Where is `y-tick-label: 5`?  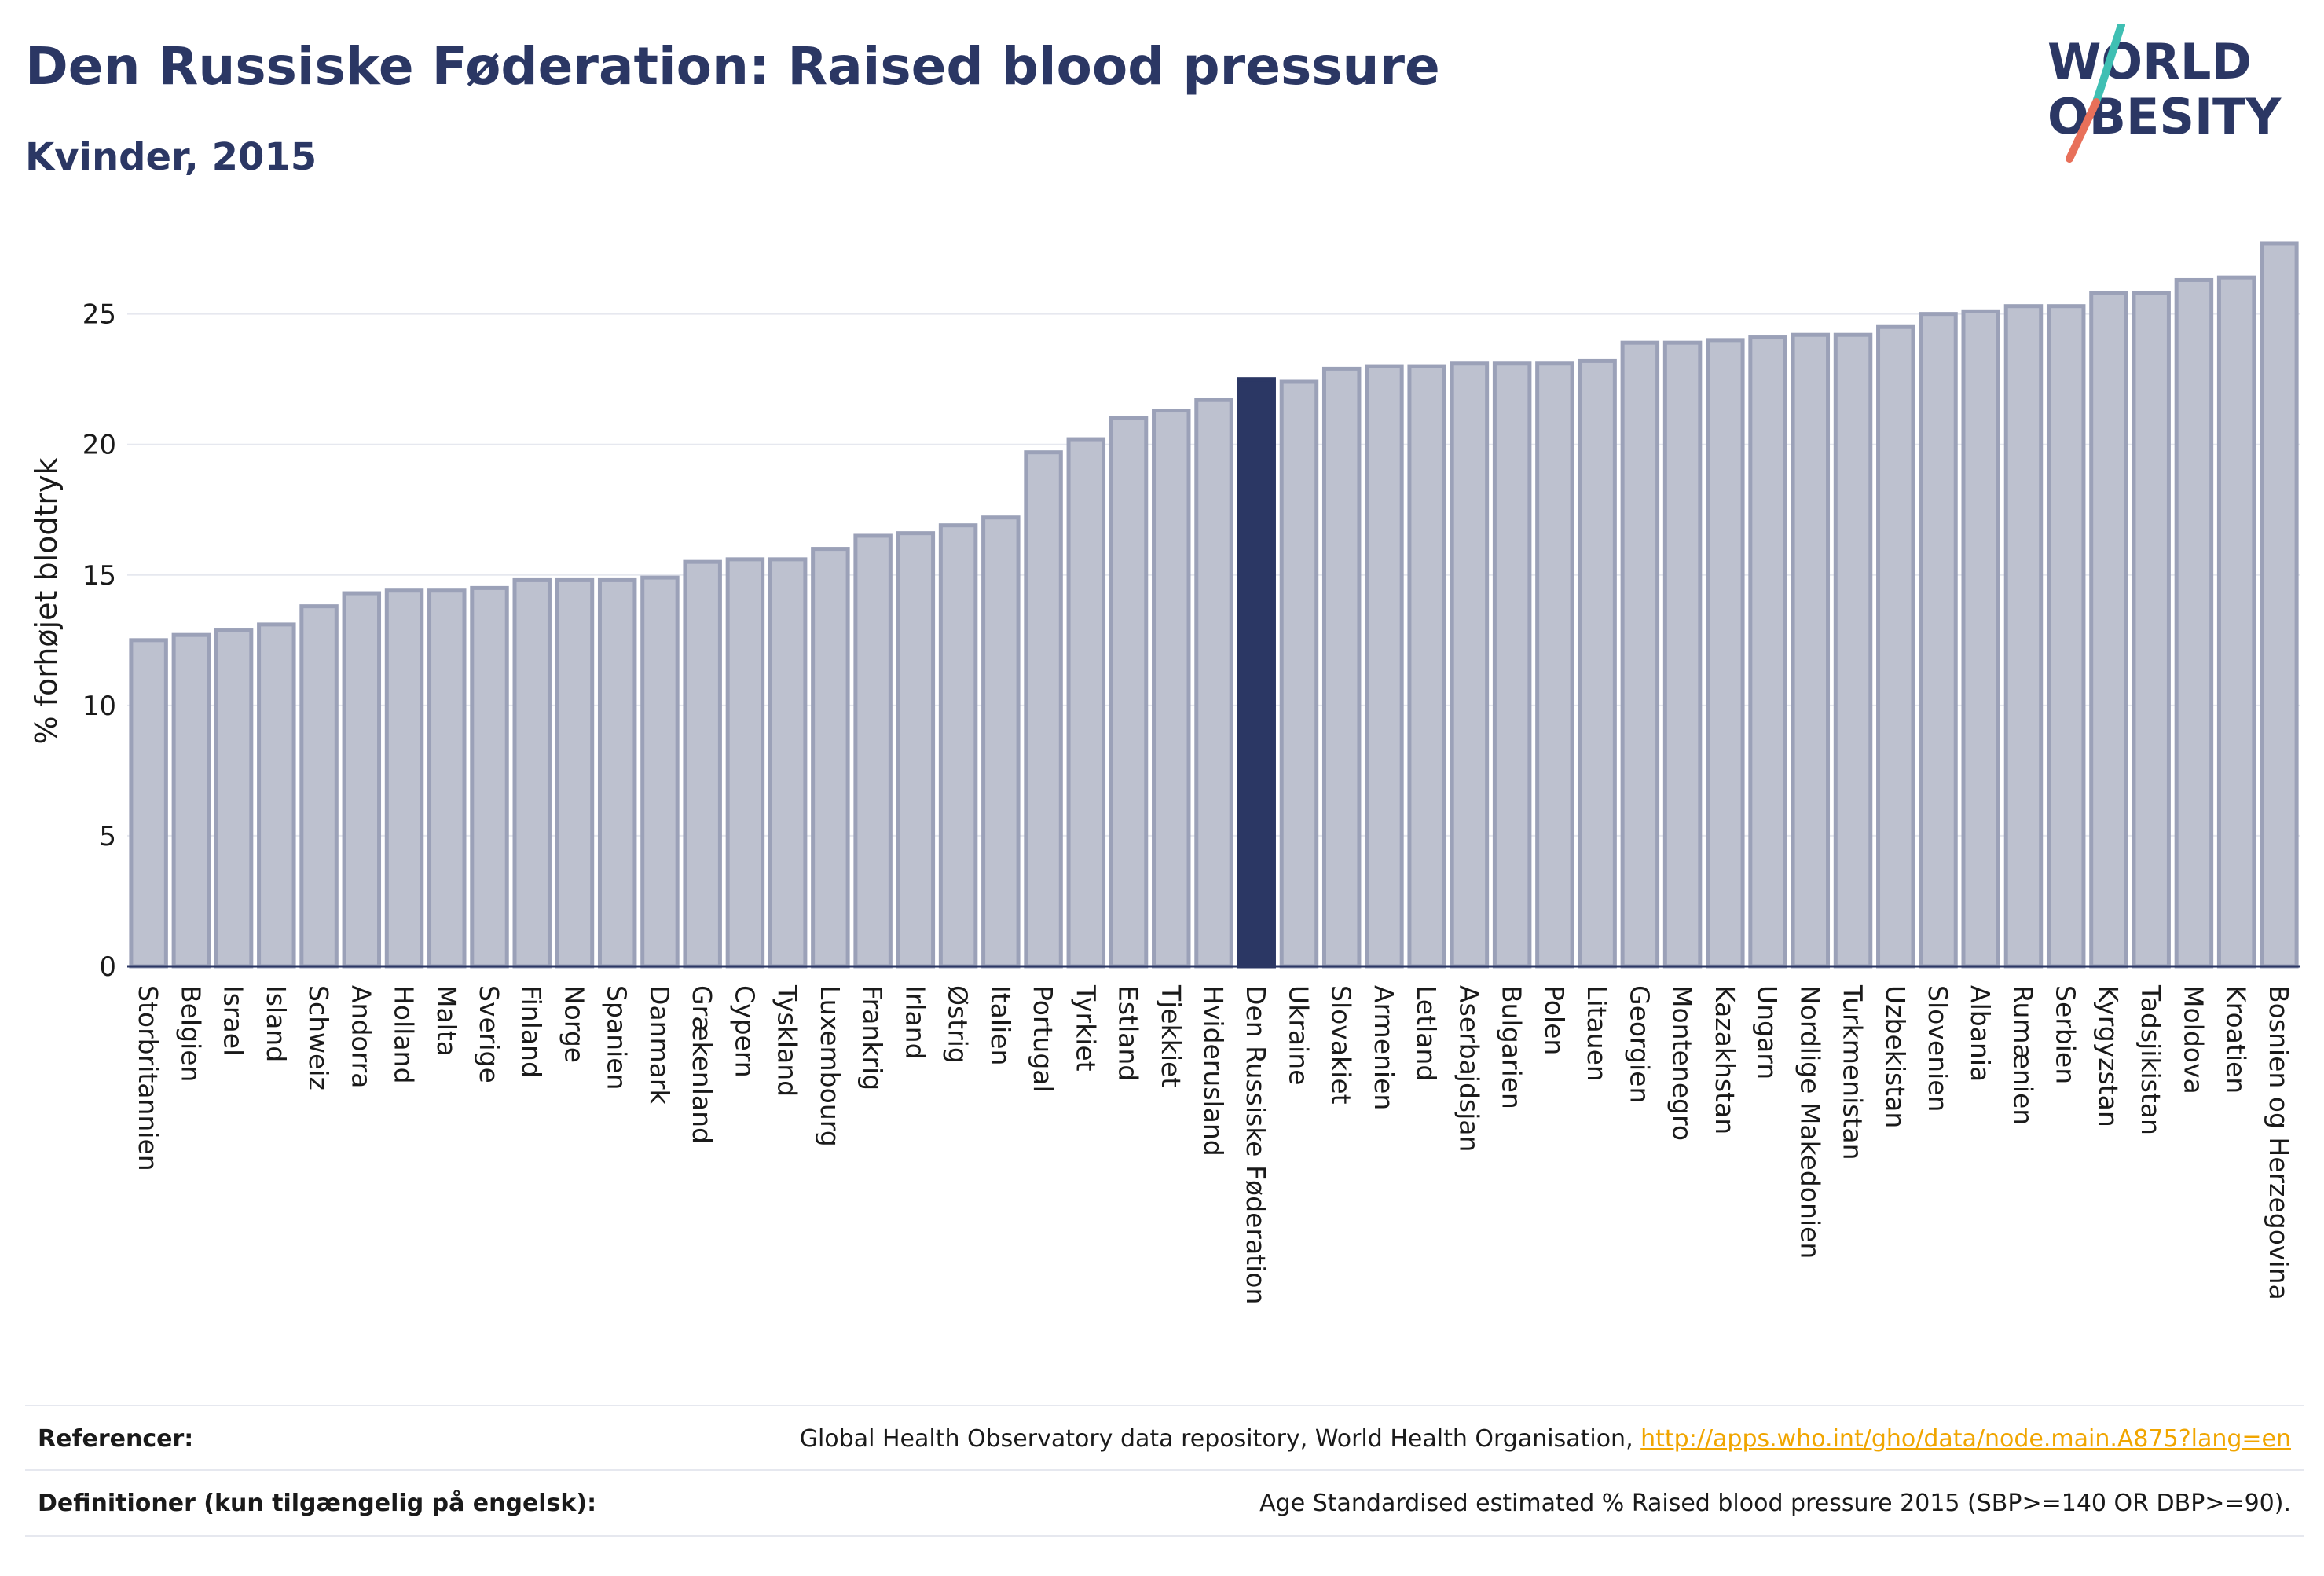 y-tick-label: 5 is located at coordinates (107, 836).